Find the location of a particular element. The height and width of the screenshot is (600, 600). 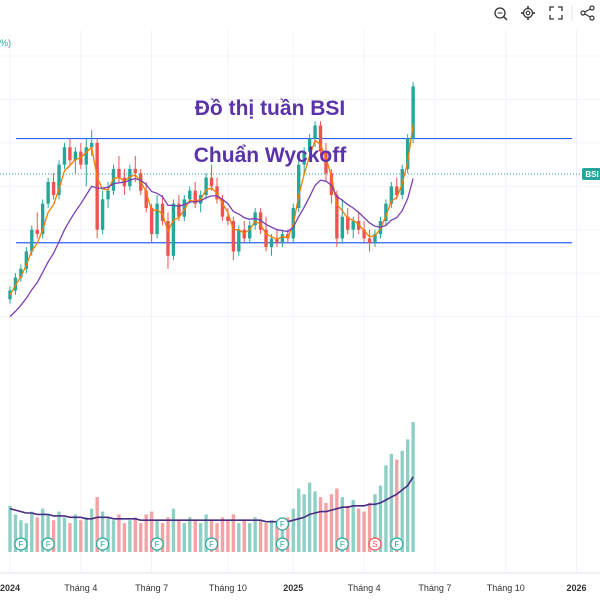

fullscreen-icon is located at coordinates (556, 13).